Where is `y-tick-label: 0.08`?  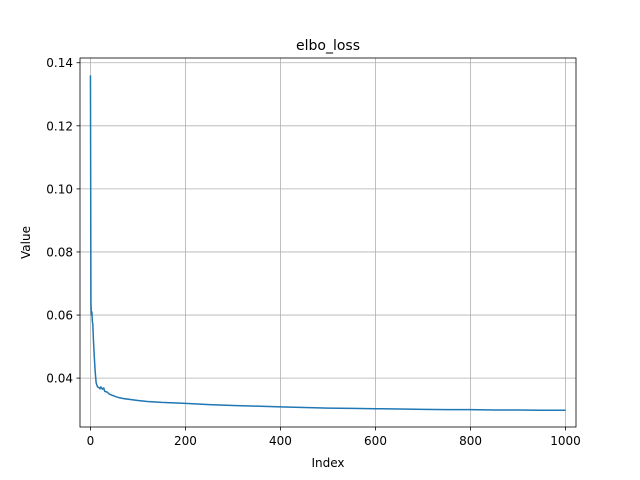 y-tick-label: 0.08 is located at coordinates (59, 252).